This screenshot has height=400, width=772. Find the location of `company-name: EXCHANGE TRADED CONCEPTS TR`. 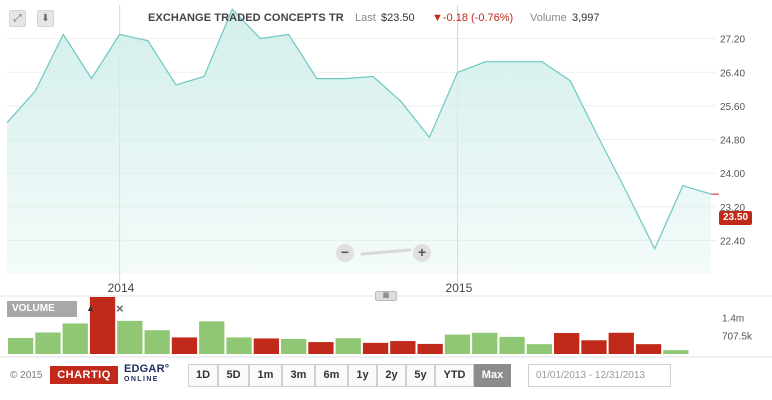

company-name: EXCHANGE TRADED CONCEPTS TR is located at coordinates (246, 18).